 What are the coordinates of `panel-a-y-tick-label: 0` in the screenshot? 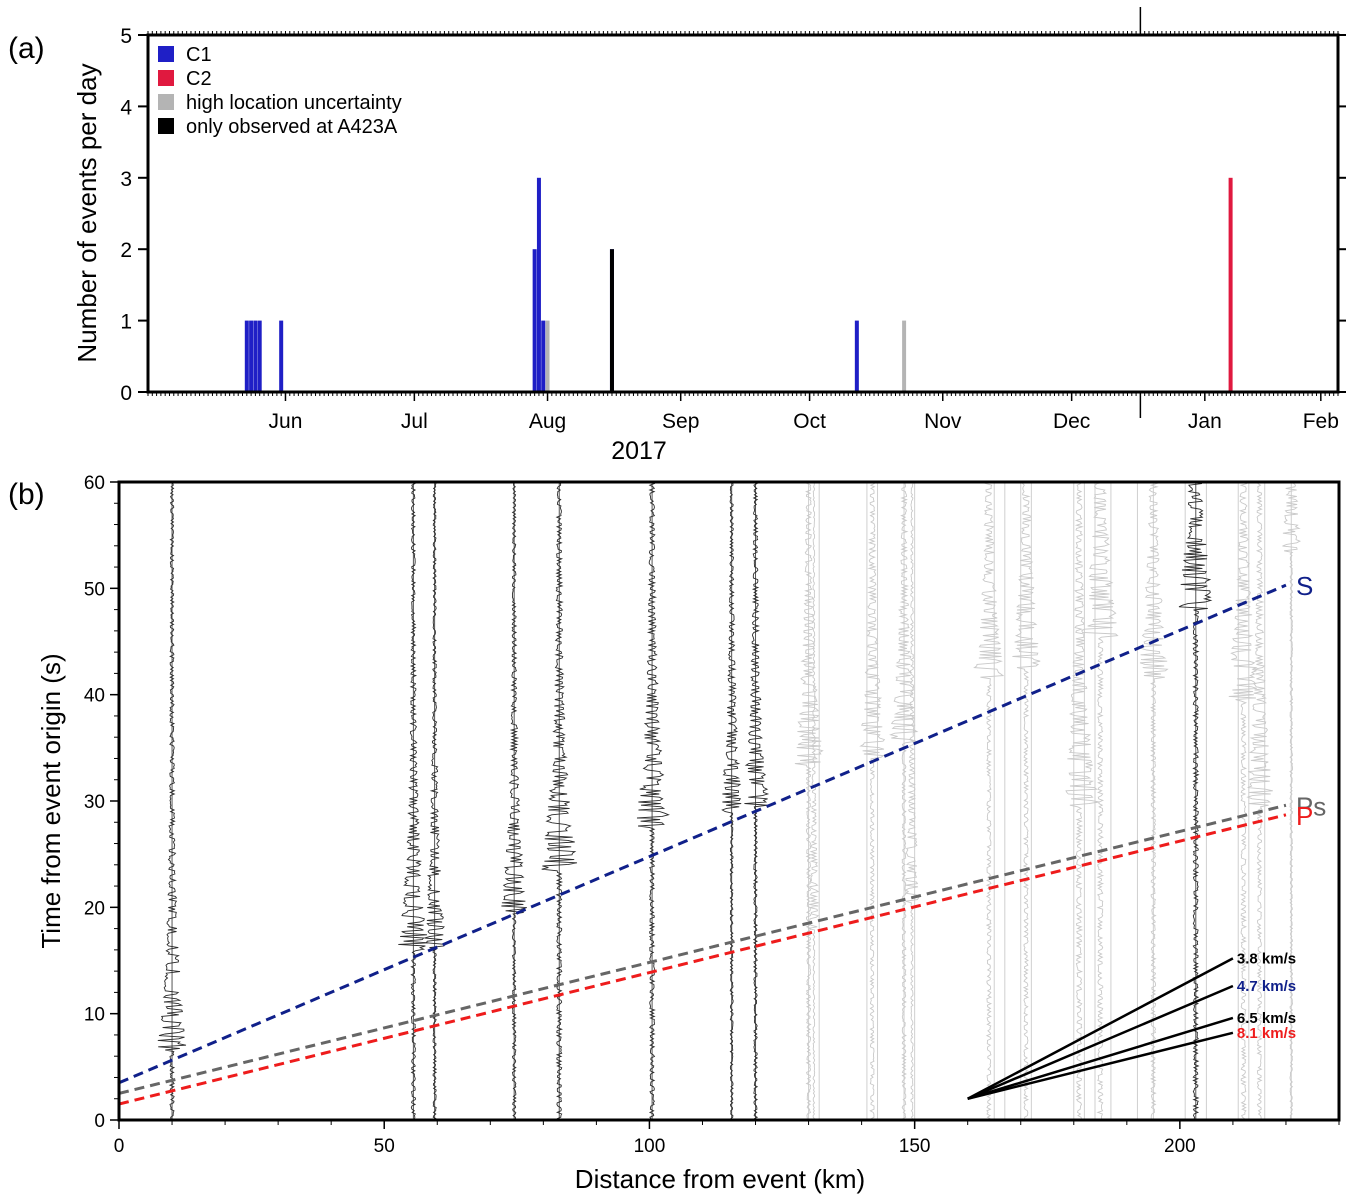 It's located at (126, 393).